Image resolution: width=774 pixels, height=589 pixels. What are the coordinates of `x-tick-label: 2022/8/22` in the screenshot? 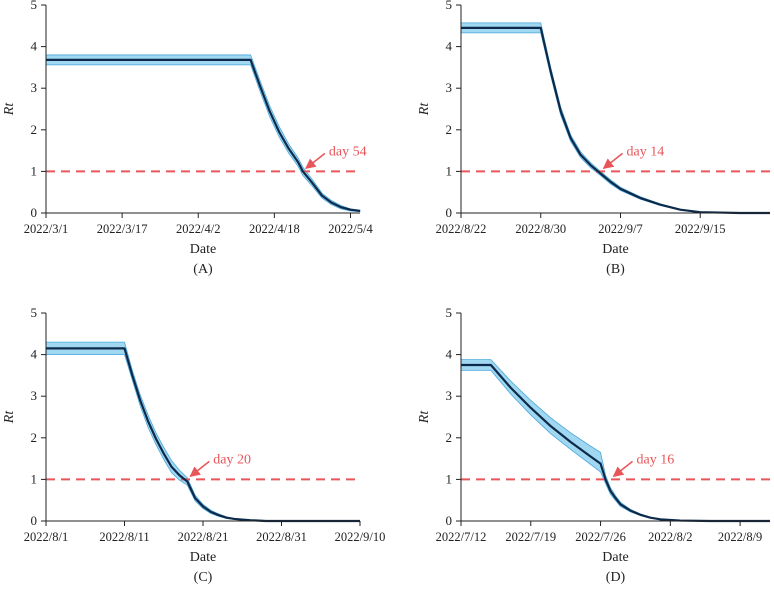 It's located at (461, 229).